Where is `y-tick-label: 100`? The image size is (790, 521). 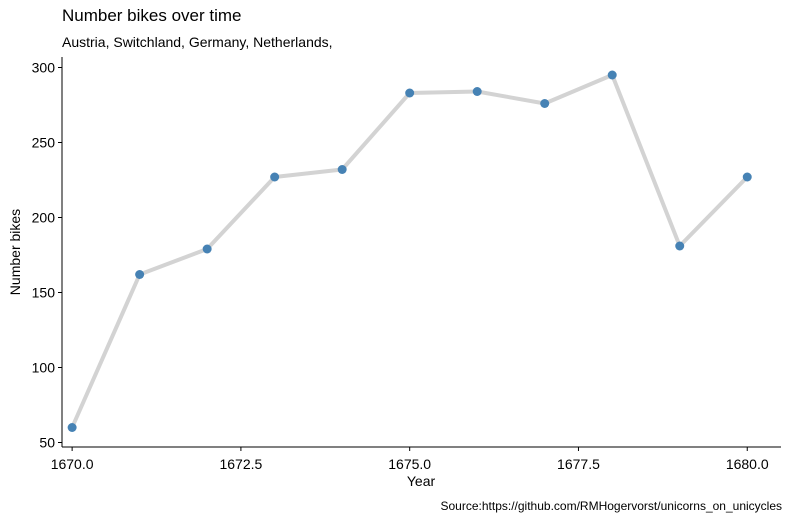 y-tick-label: 100 is located at coordinates (44, 368).